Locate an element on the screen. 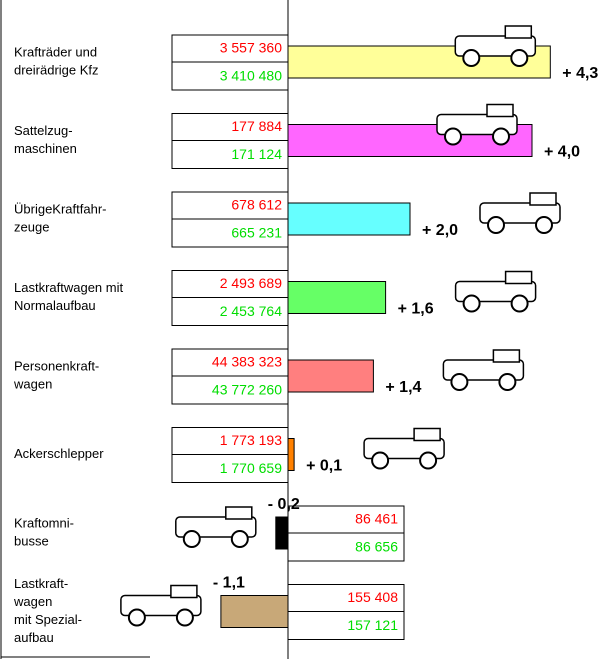  figure-bottom: 1 770 659 is located at coordinates (251, 468).